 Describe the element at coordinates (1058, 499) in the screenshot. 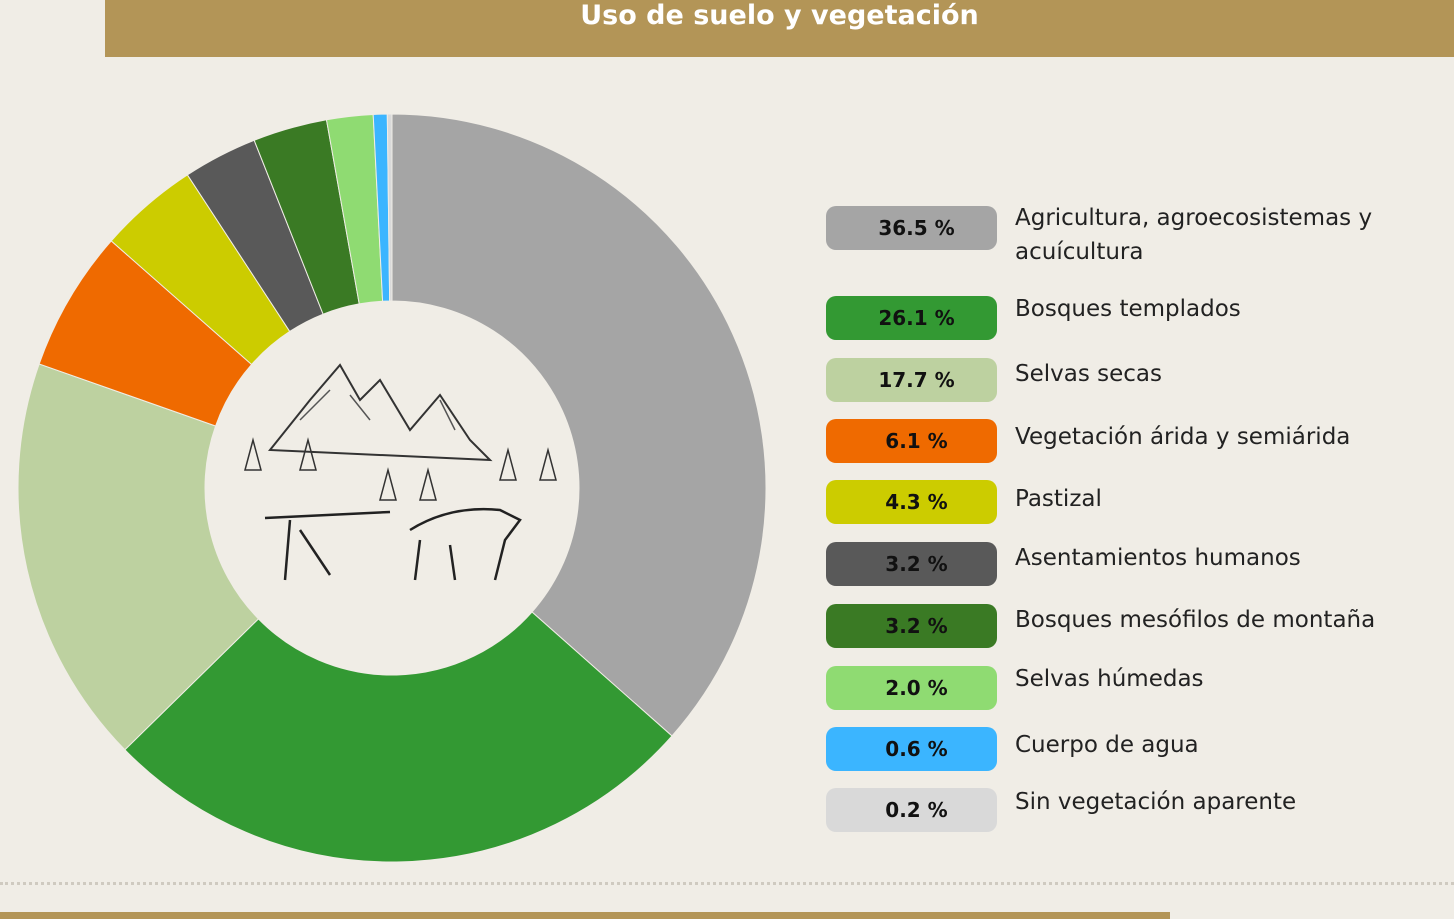

I see `legend-label: Pastizal` at that location.